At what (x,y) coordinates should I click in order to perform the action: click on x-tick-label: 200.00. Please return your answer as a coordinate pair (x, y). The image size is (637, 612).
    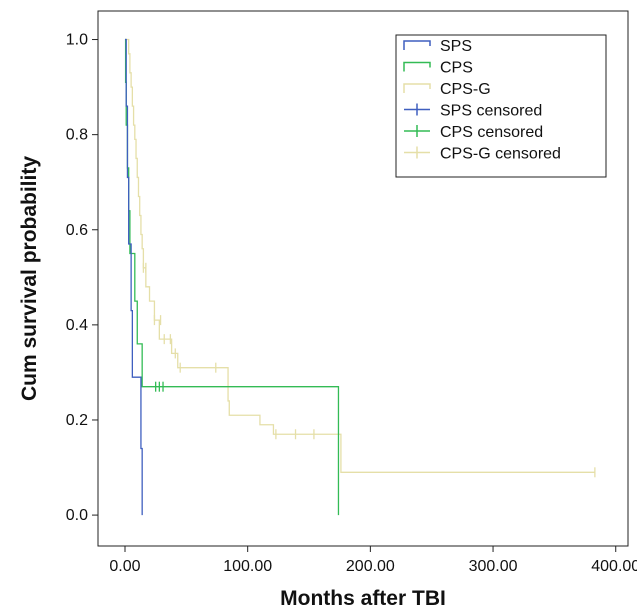
    Looking at the image, I should click on (370, 566).